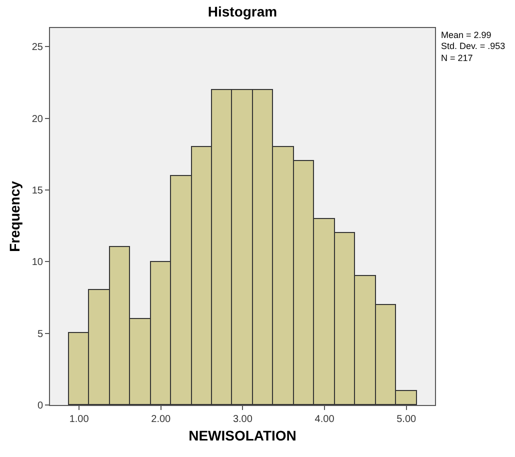  Describe the element at coordinates (406, 419) in the screenshot. I see `x-tick-label: 5.00` at that location.